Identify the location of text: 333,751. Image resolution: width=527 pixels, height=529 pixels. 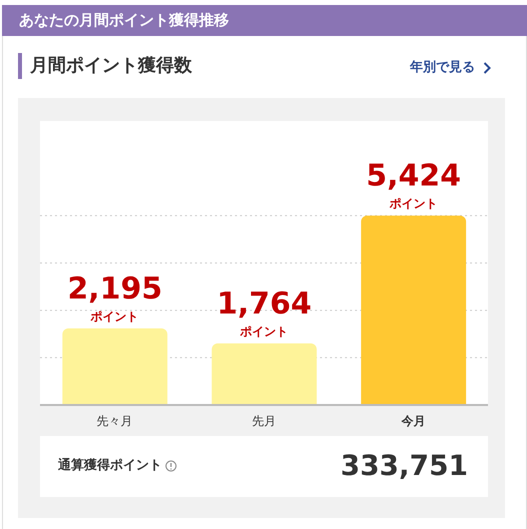
(404, 466).